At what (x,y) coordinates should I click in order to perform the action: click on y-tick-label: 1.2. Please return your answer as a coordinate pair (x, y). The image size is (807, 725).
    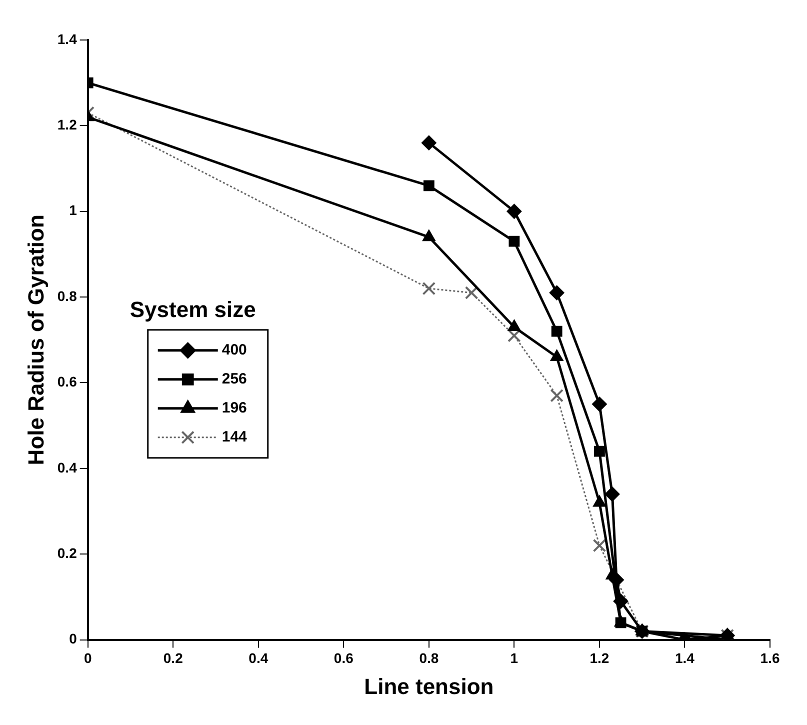
    Looking at the image, I should click on (67, 124).